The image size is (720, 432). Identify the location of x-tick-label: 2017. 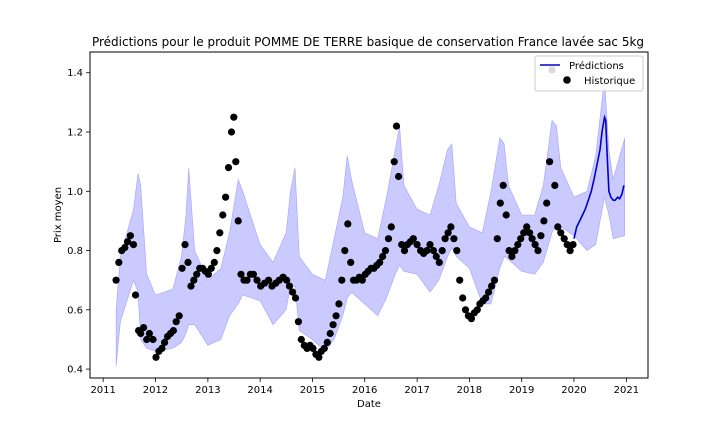
(416, 390).